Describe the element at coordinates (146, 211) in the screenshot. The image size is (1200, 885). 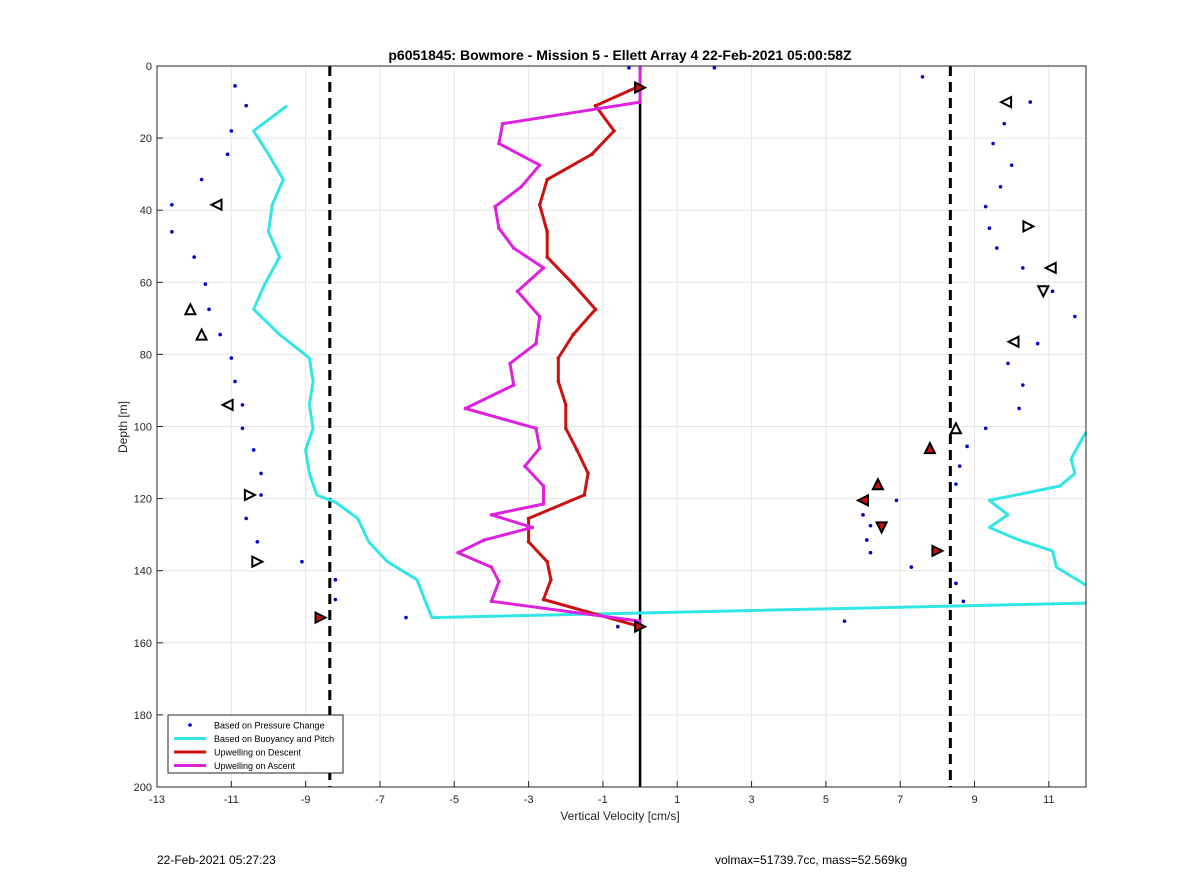
I see `y-tick-label: 40` at that location.